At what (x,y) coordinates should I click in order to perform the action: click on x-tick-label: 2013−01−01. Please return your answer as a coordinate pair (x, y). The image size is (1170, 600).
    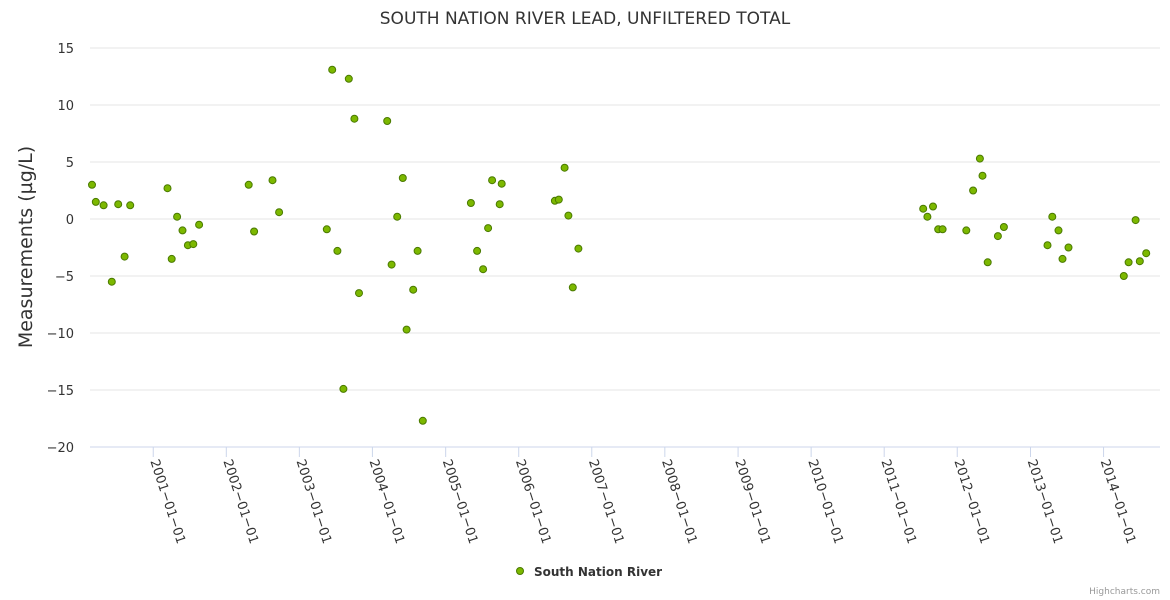
    Looking at the image, I should click on (1044, 502).